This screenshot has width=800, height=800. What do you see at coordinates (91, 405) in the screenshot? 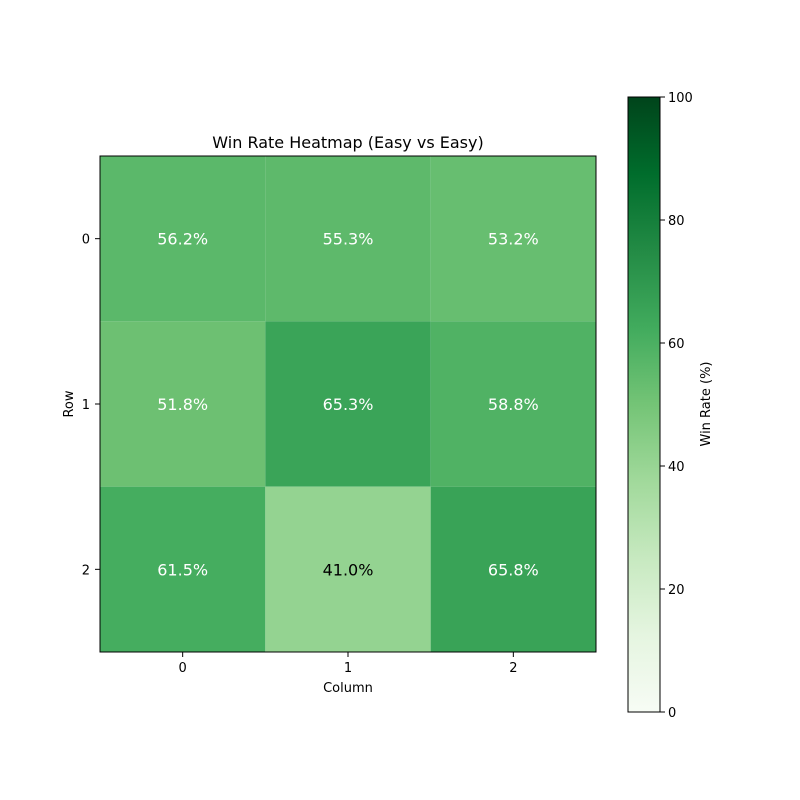
I see `y-axis-ticks: 0 1 2` at bounding box center [91, 405].